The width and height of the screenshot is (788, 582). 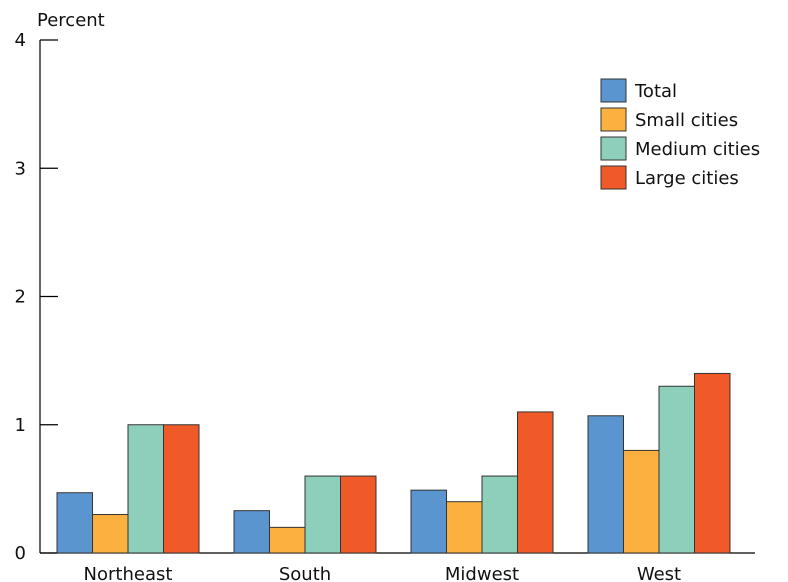 What do you see at coordinates (686, 120) in the screenshot?
I see `legend-label: Small cities` at bounding box center [686, 120].